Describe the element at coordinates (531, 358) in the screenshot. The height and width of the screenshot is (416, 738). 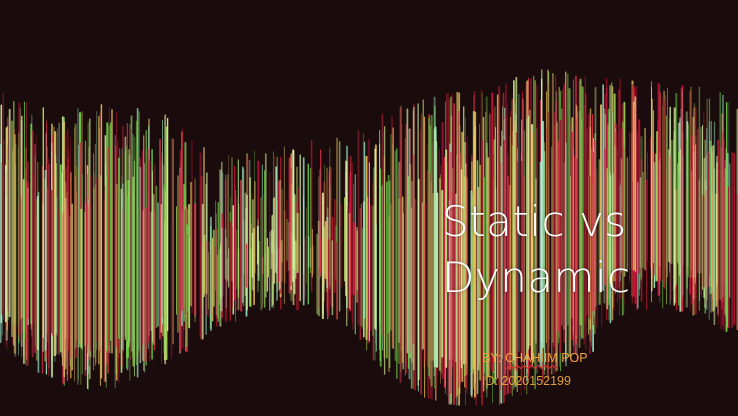
I see `author-first-name: CHAHIIM` at that location.